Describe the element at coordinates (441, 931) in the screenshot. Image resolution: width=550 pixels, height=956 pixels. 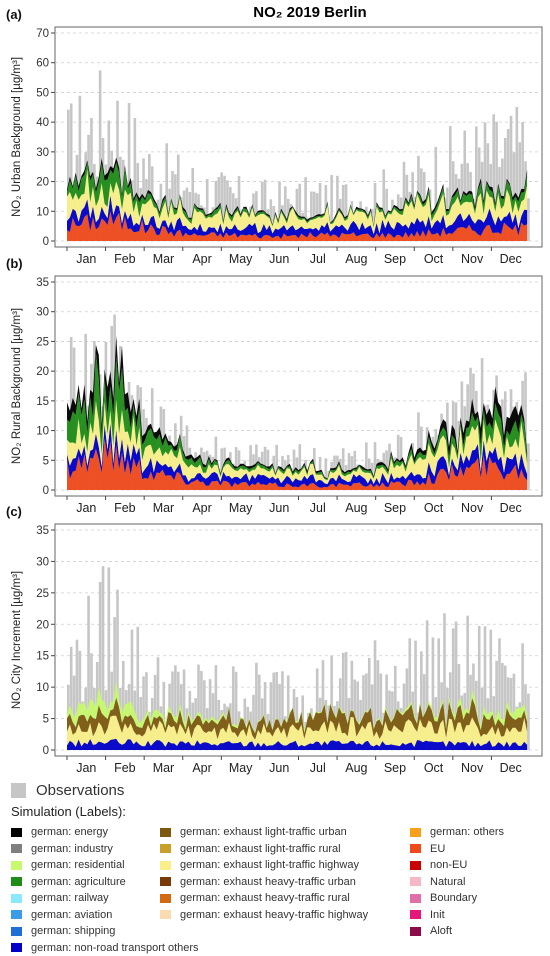
I see `legend-label: Aloft` at that location.